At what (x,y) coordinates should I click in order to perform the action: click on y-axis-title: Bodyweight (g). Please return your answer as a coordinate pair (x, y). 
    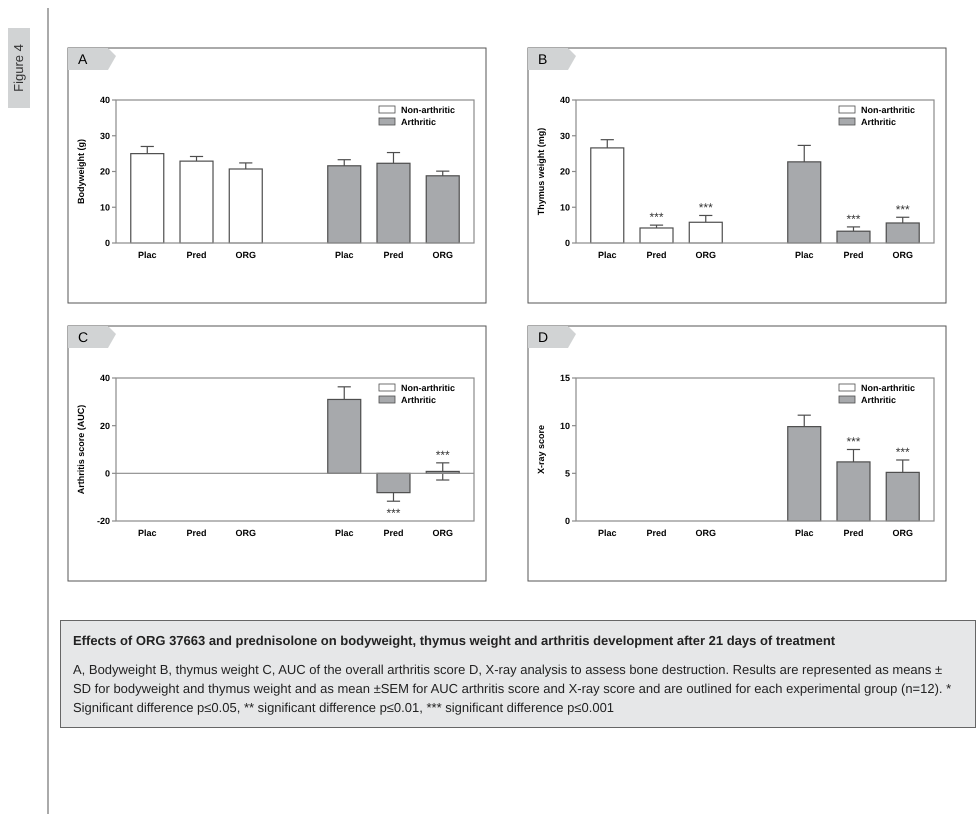
    Looking at the image, I should click on (81, 171).